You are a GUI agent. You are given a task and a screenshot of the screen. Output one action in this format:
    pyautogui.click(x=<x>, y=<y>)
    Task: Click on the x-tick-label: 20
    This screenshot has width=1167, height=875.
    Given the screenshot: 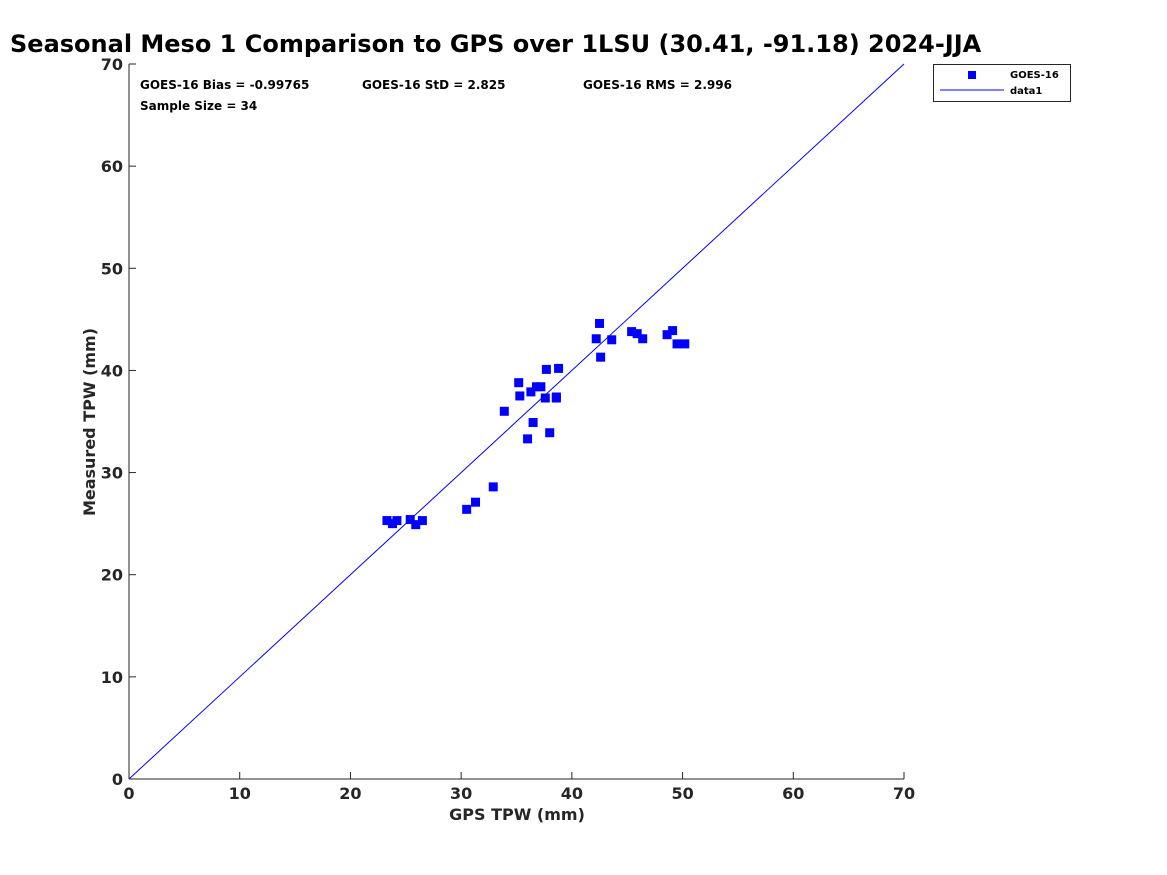 What is the action you would take?
    pyautogui.click(x=350, y=793)
    